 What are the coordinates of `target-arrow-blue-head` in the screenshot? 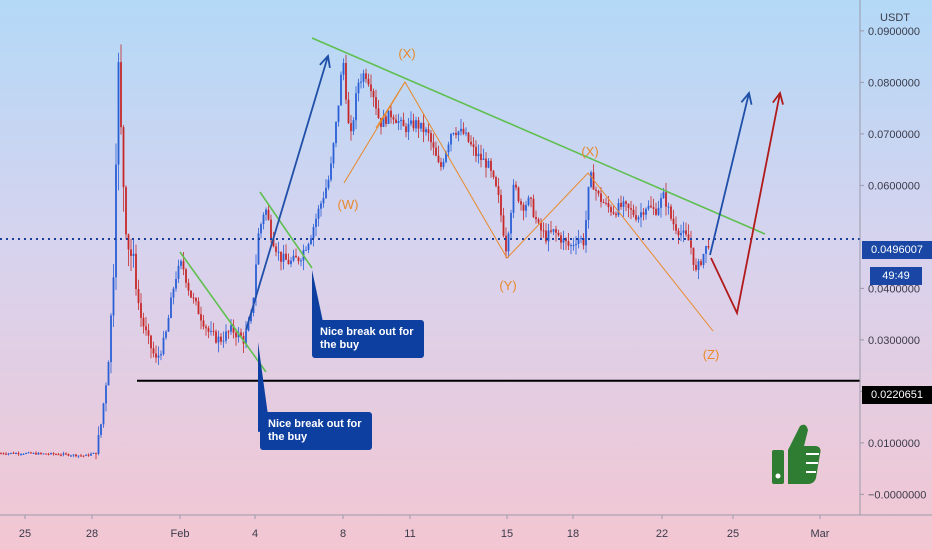 It's located at (746, 97).